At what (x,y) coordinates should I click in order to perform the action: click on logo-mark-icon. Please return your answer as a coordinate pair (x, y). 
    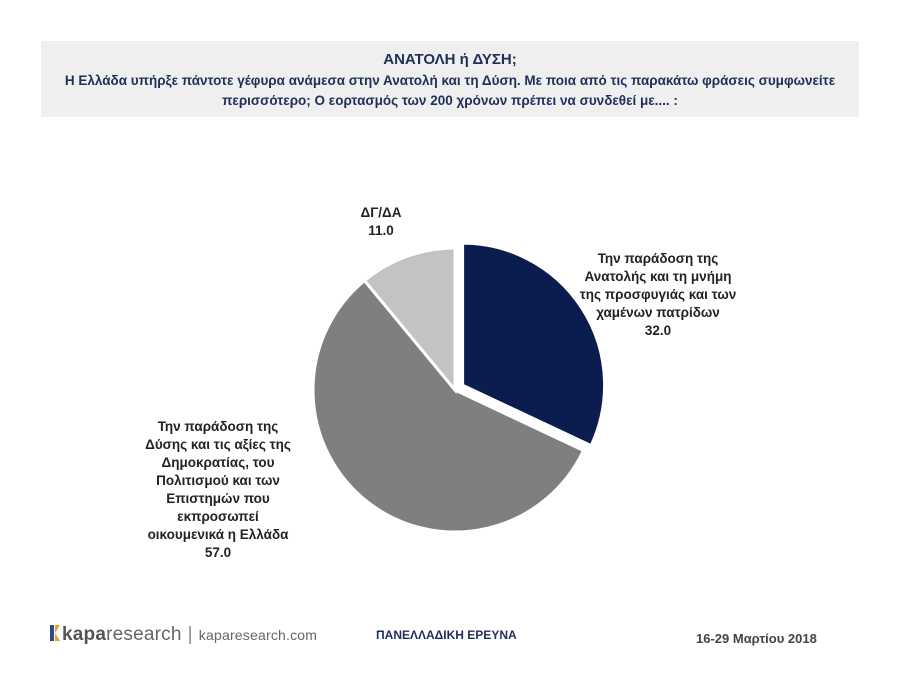
    Looking at the image, I should click on (55, 633).